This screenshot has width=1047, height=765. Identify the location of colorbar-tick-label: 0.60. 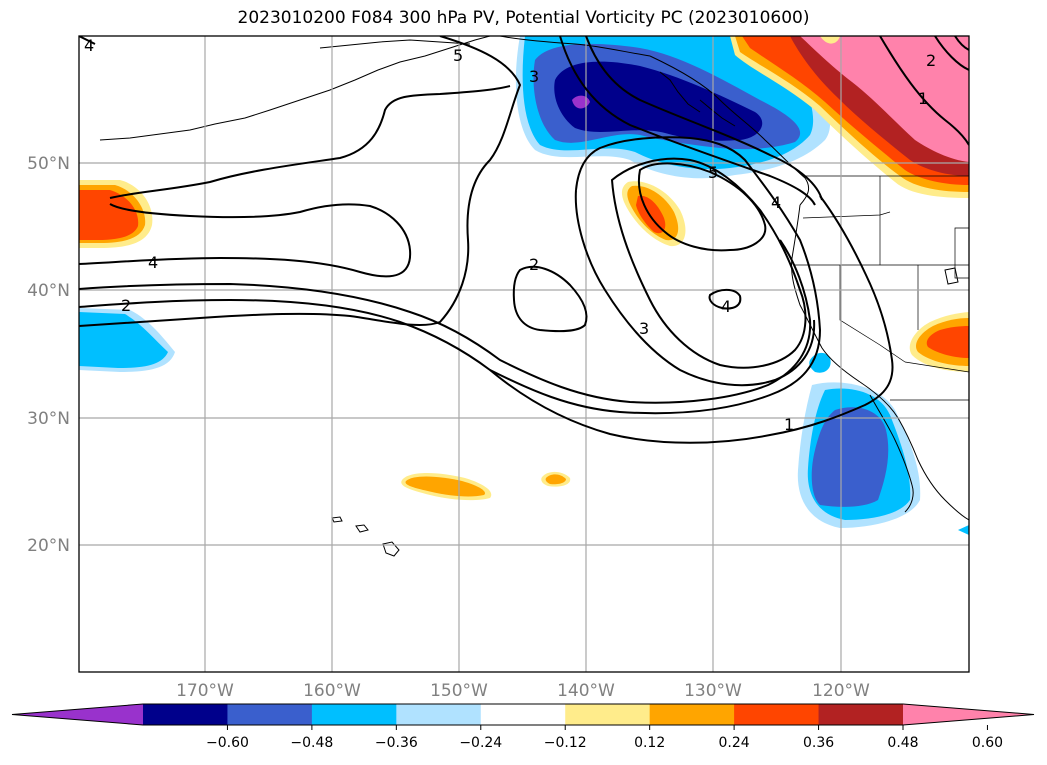
(987, 743).